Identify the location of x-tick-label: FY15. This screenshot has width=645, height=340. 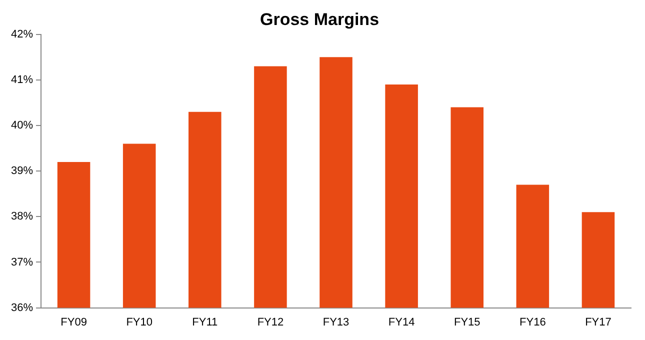
(467, 322).